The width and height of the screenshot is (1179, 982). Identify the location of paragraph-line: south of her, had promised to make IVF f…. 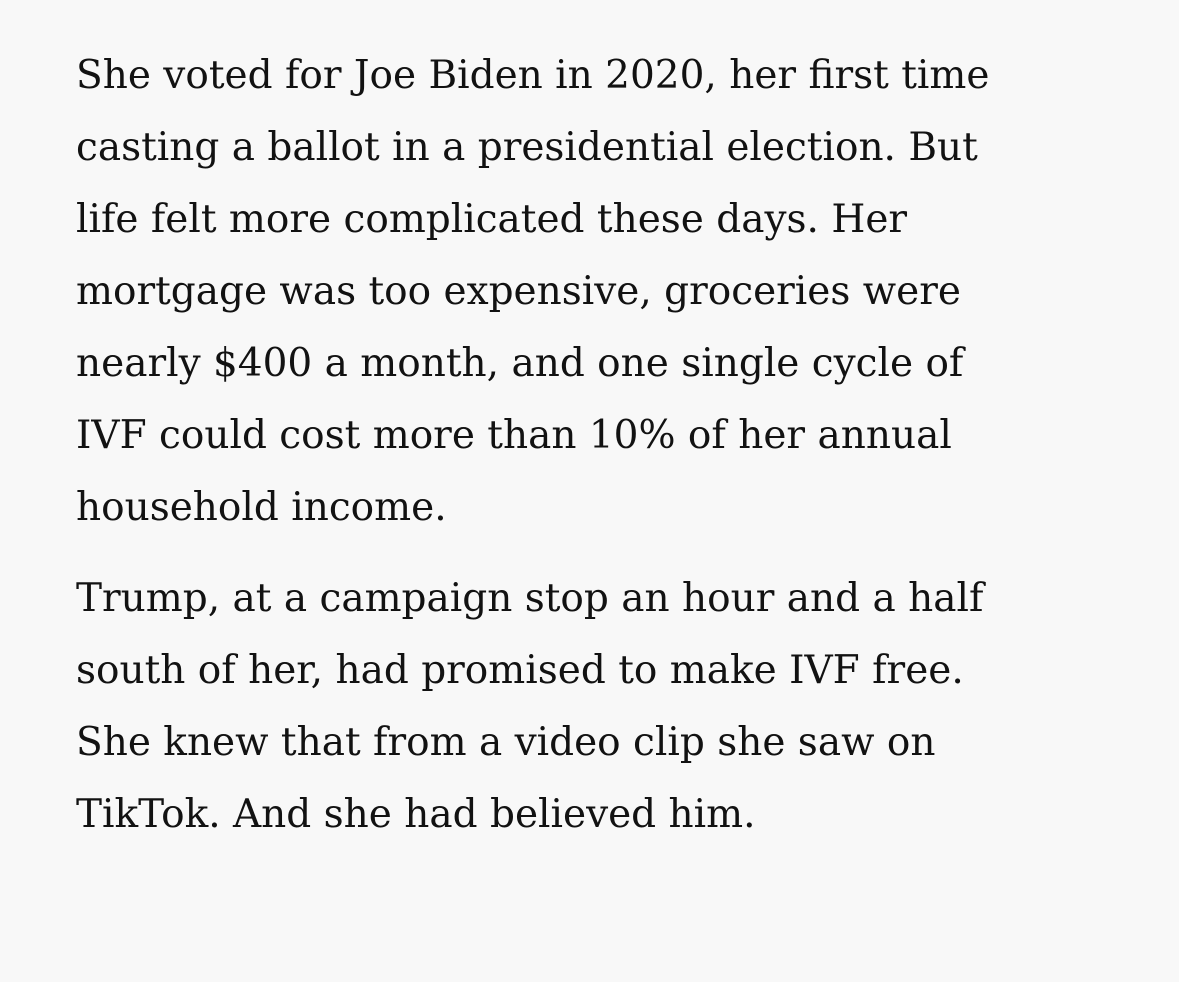
(520, 670).